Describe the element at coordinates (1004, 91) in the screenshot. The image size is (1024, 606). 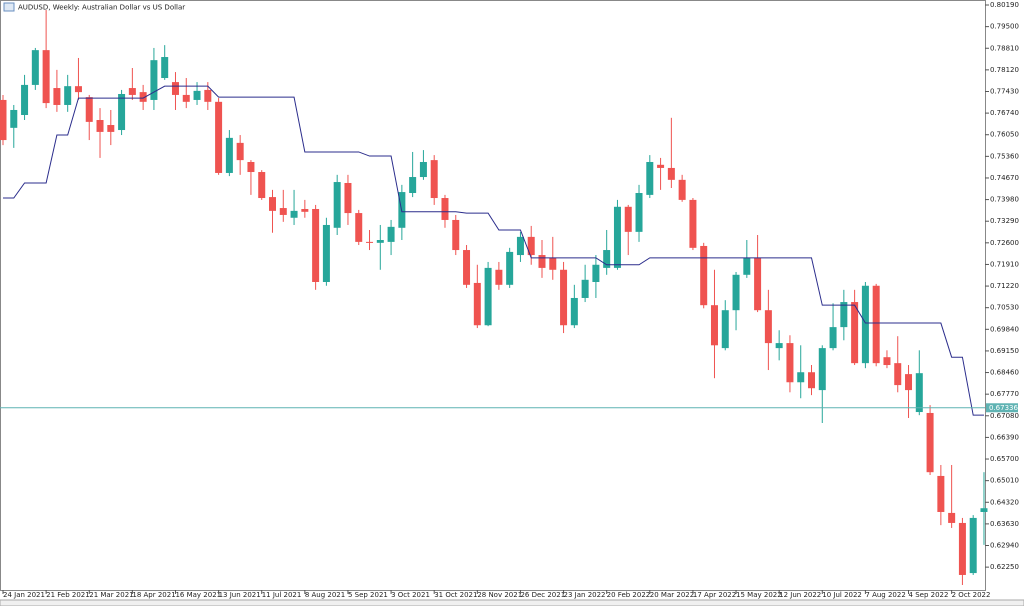
I see `y-tick-label: 0.77430` at that location.